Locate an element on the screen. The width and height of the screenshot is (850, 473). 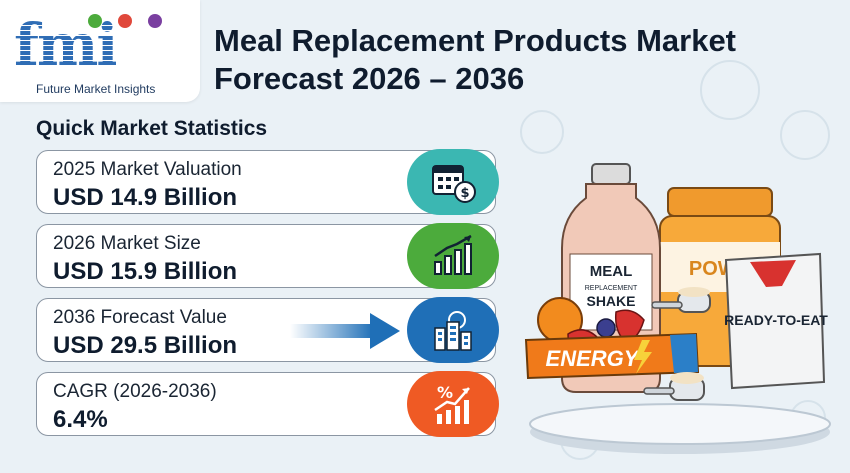
logo-wordmark: fmi is located at coordinates (66, 45).